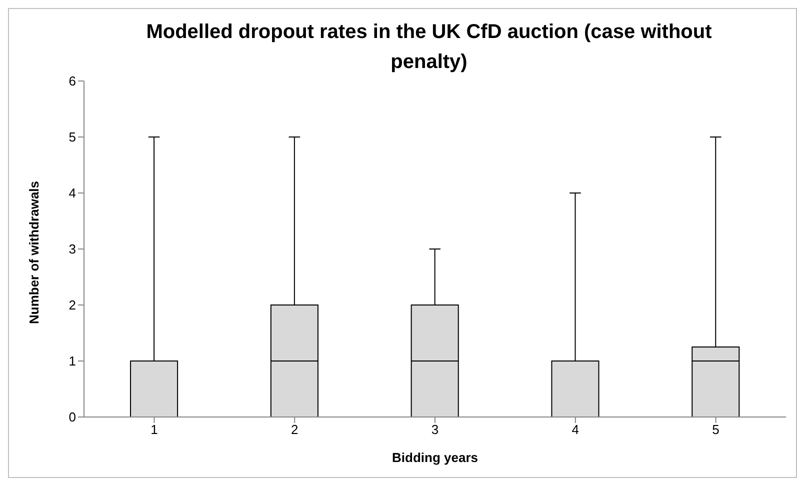 This screenshot has height=484, width=797. I want to click on x-tick-label: 1, so click(154, 430).